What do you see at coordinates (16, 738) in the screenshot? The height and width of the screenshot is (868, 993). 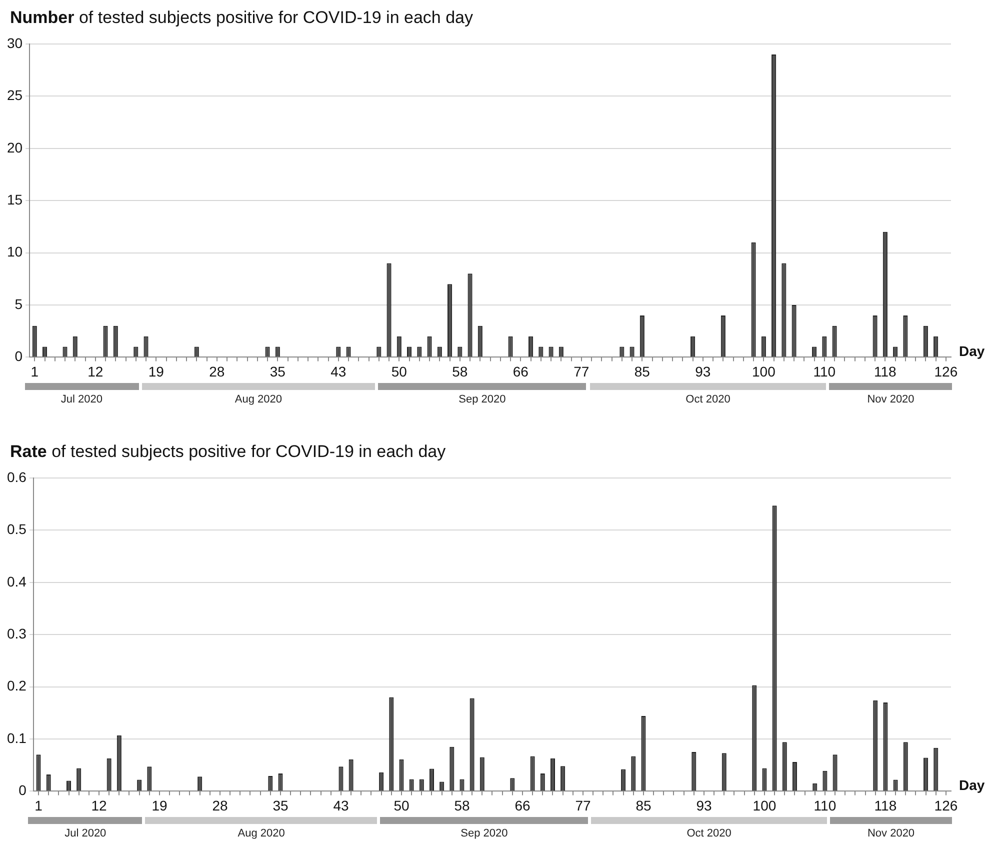 I see `y-tick-label: 0.1` at bounding box center [16, 738].